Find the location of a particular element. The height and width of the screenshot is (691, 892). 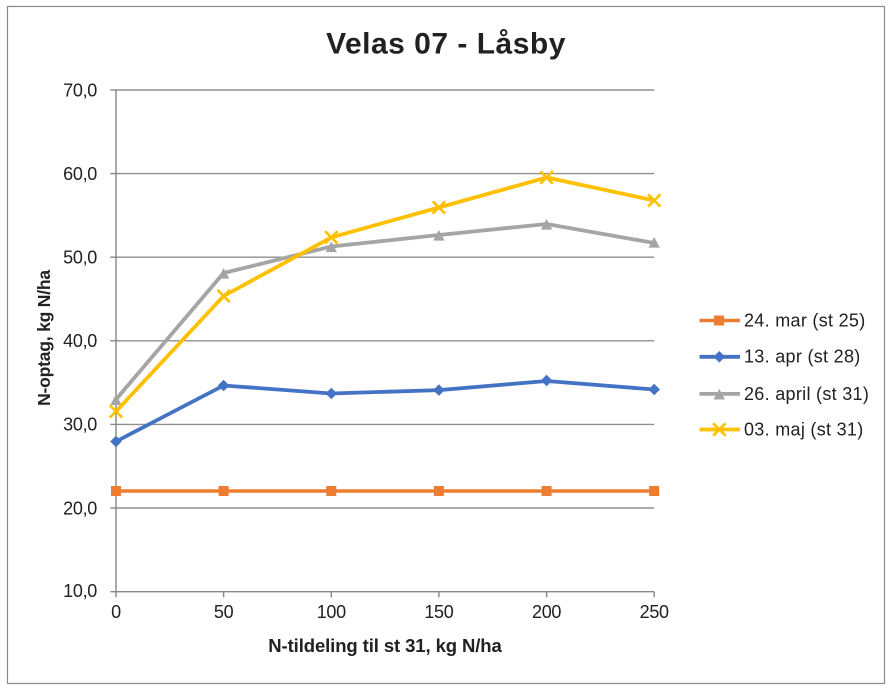

svg-text: 0 is located at coordinates (116, 612).